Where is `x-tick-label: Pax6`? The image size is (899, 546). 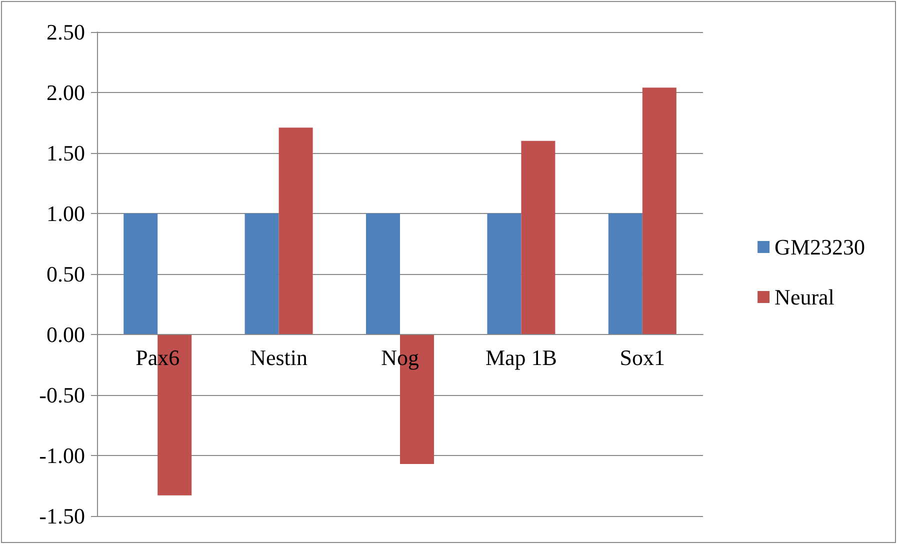 x-tick-label: Pax6 is located at coordinates (158, 357).